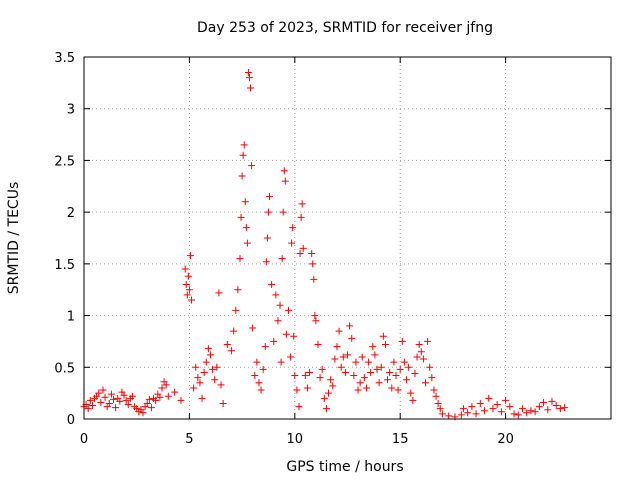 This screenshot has width=640, height=480. I want to click on y-tick-label: 2.5, so click(64, 161).